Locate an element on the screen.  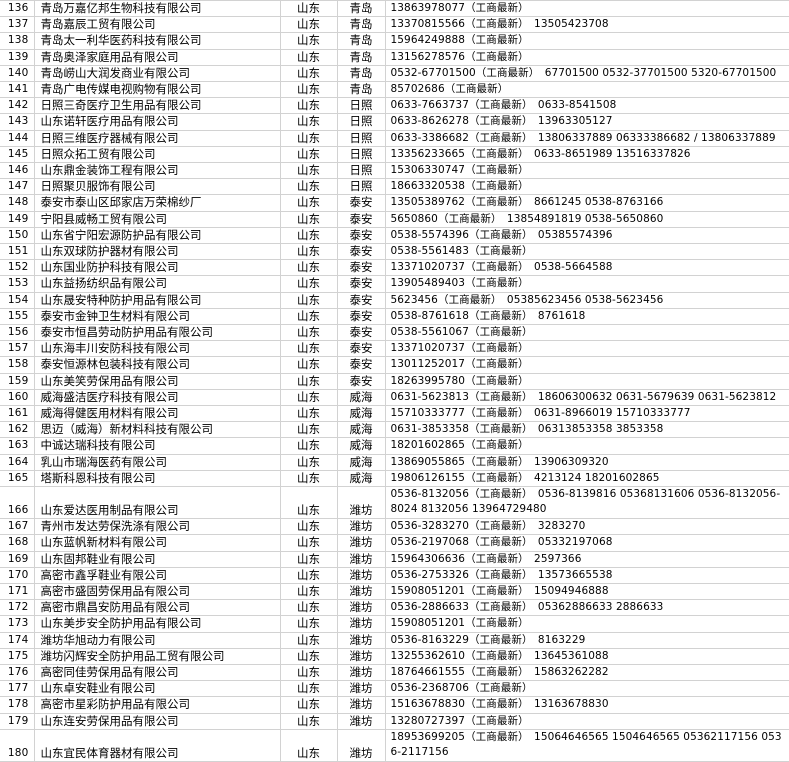
row-index-cell: 151 is located at coordinates (17, 252).